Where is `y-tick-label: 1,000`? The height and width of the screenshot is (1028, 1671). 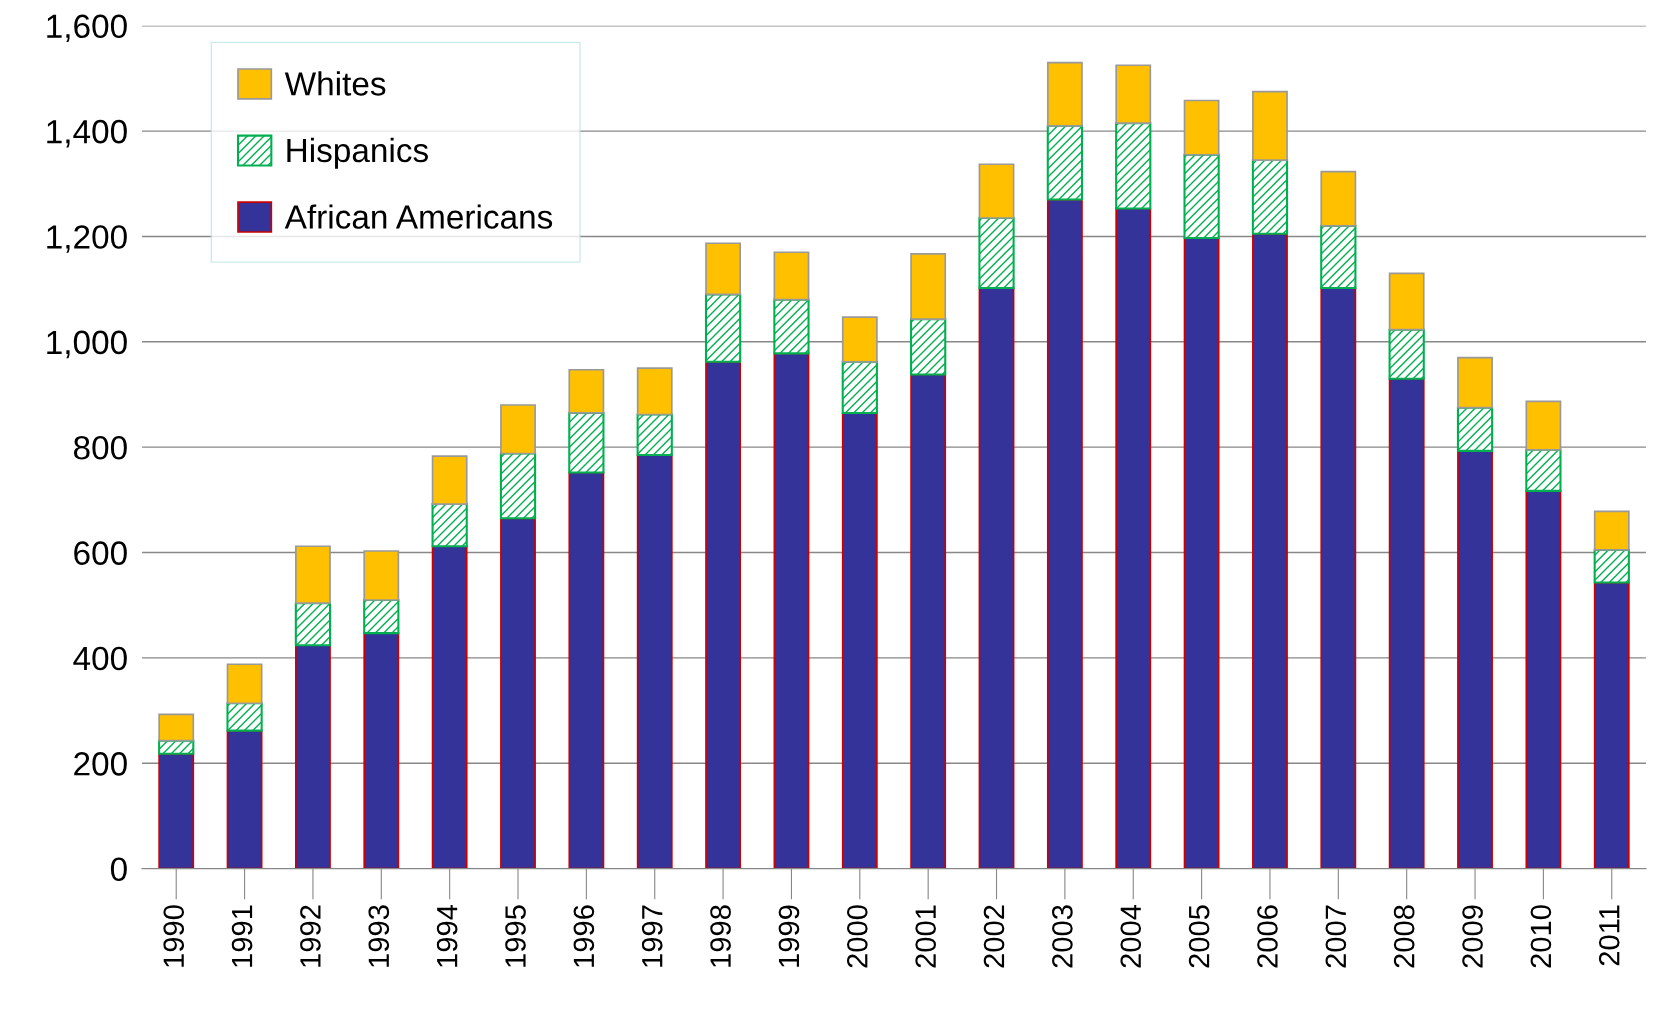 y-tick-label: 1,000 is located at coordinates (87, 344).